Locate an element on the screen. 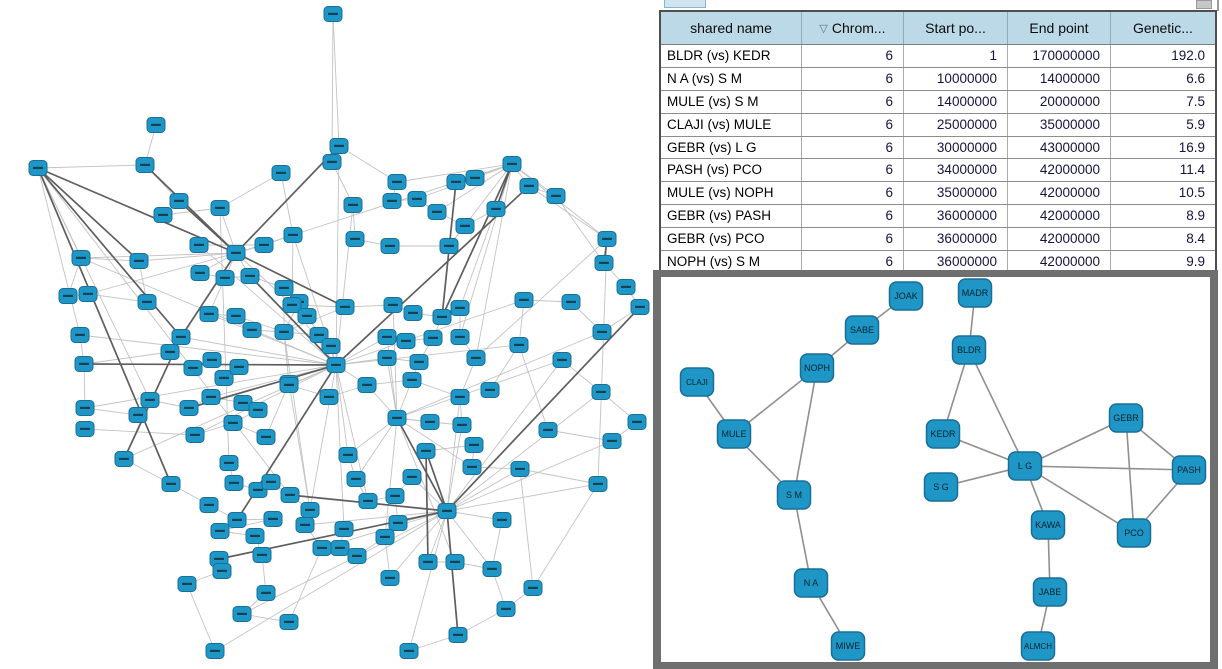  sub-network-node-s-g: S G is located at coordinates (941, 487).